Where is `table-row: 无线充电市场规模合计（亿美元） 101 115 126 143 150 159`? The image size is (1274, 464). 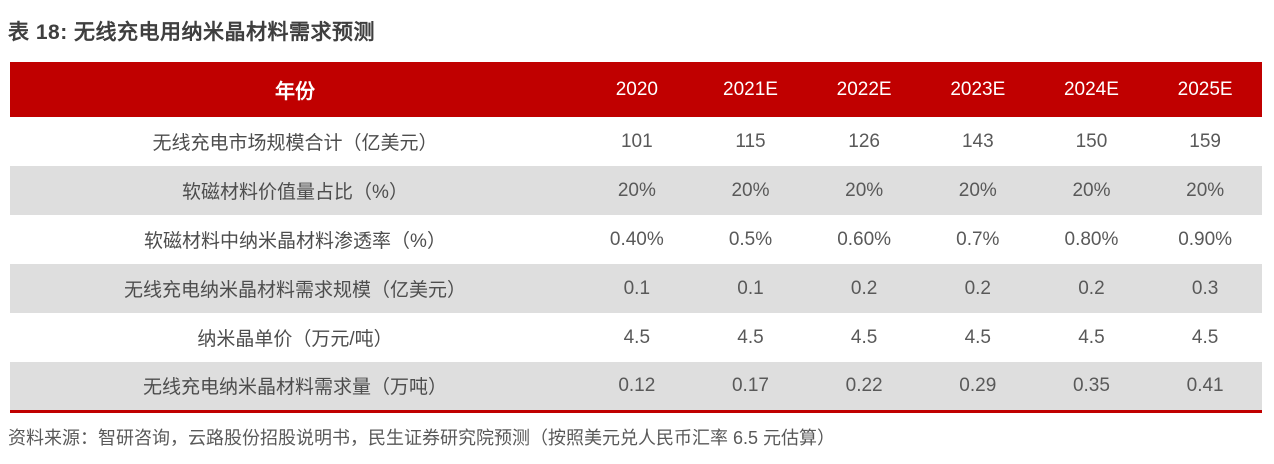
table-row: 无线充电市场规模合计（亿美元） 101 115 126 143 150 159 is located at coordinates (636, 141).